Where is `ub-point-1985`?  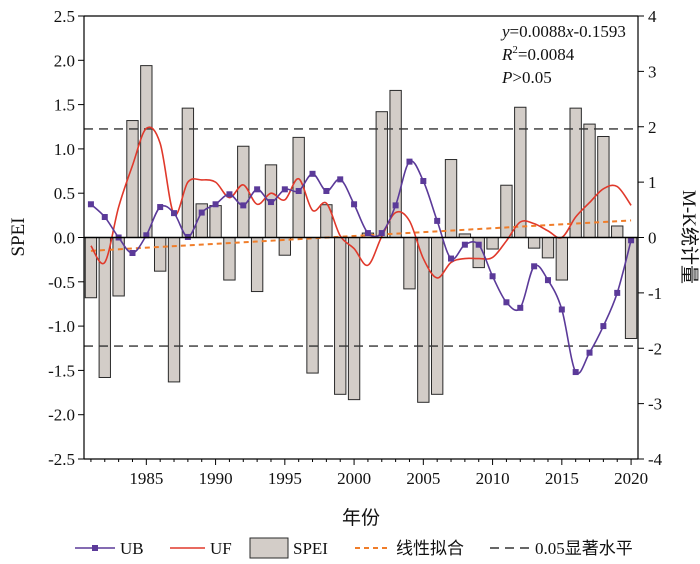
ub-point-1985 is located at coordinates (146, 235).